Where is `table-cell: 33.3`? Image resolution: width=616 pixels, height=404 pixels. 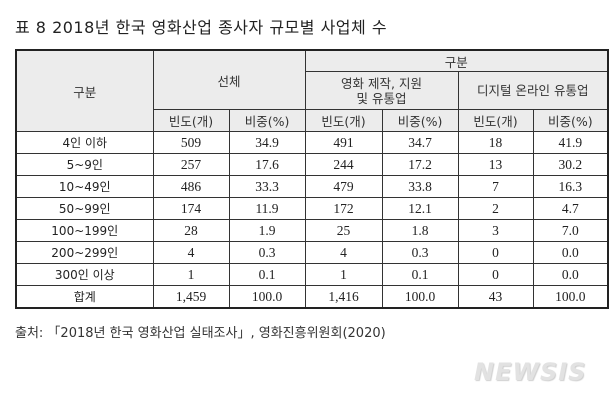 table-cell: 33.3 is located at coordinates (267, 186).